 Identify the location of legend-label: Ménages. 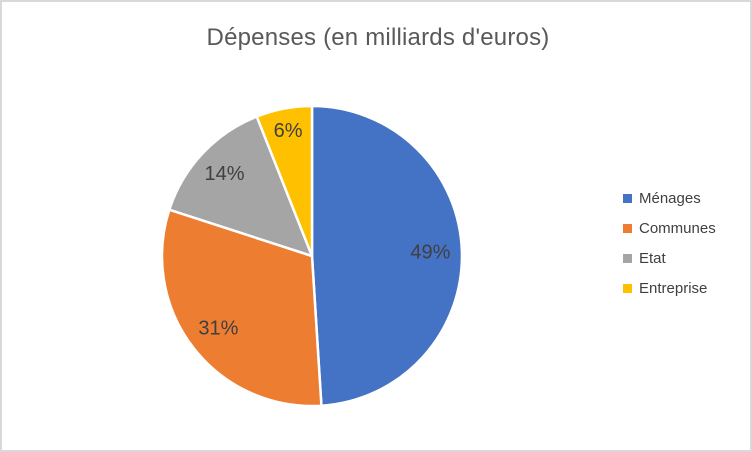
(670, 198).